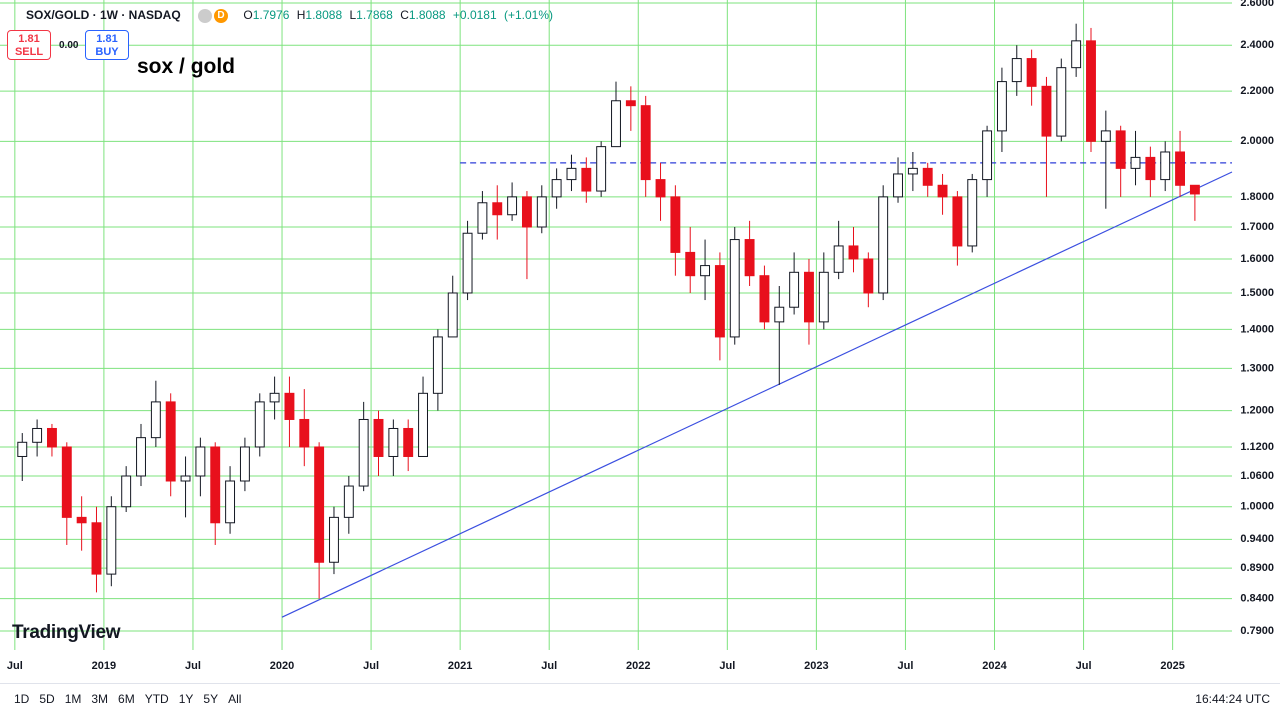 The height and width of the screenshot is (720, 1280). I want to click on sell-button: 1.81 SELL, so click(29, 45).